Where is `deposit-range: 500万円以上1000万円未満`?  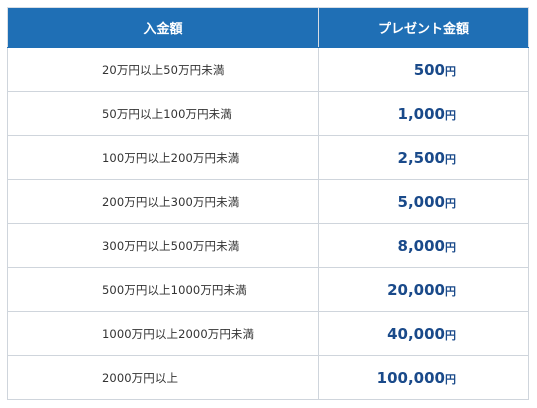 deposit-range: 500万円以上1000万円未満 is located at coordinates (163, 289).